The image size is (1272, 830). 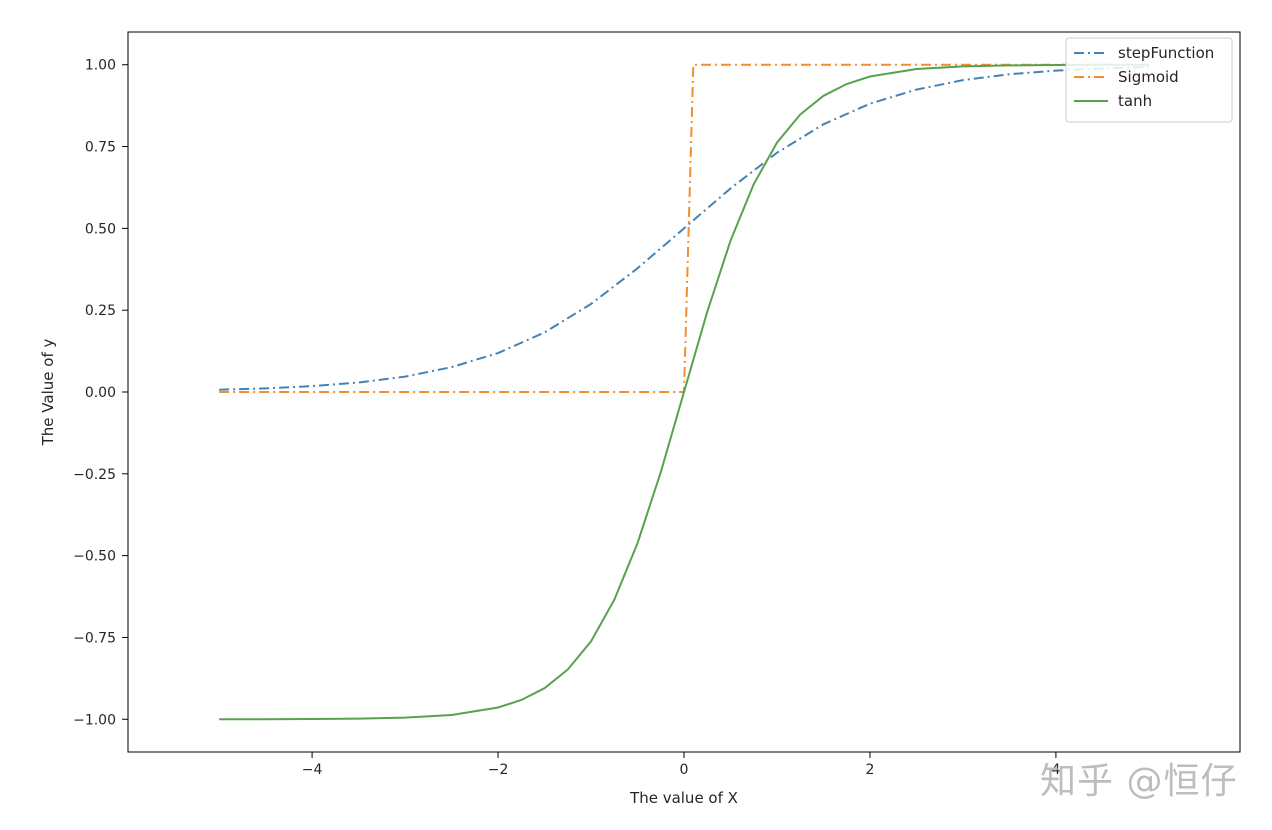 I want to click on y-tick-label: −0.75, so click(x=94, y=638).